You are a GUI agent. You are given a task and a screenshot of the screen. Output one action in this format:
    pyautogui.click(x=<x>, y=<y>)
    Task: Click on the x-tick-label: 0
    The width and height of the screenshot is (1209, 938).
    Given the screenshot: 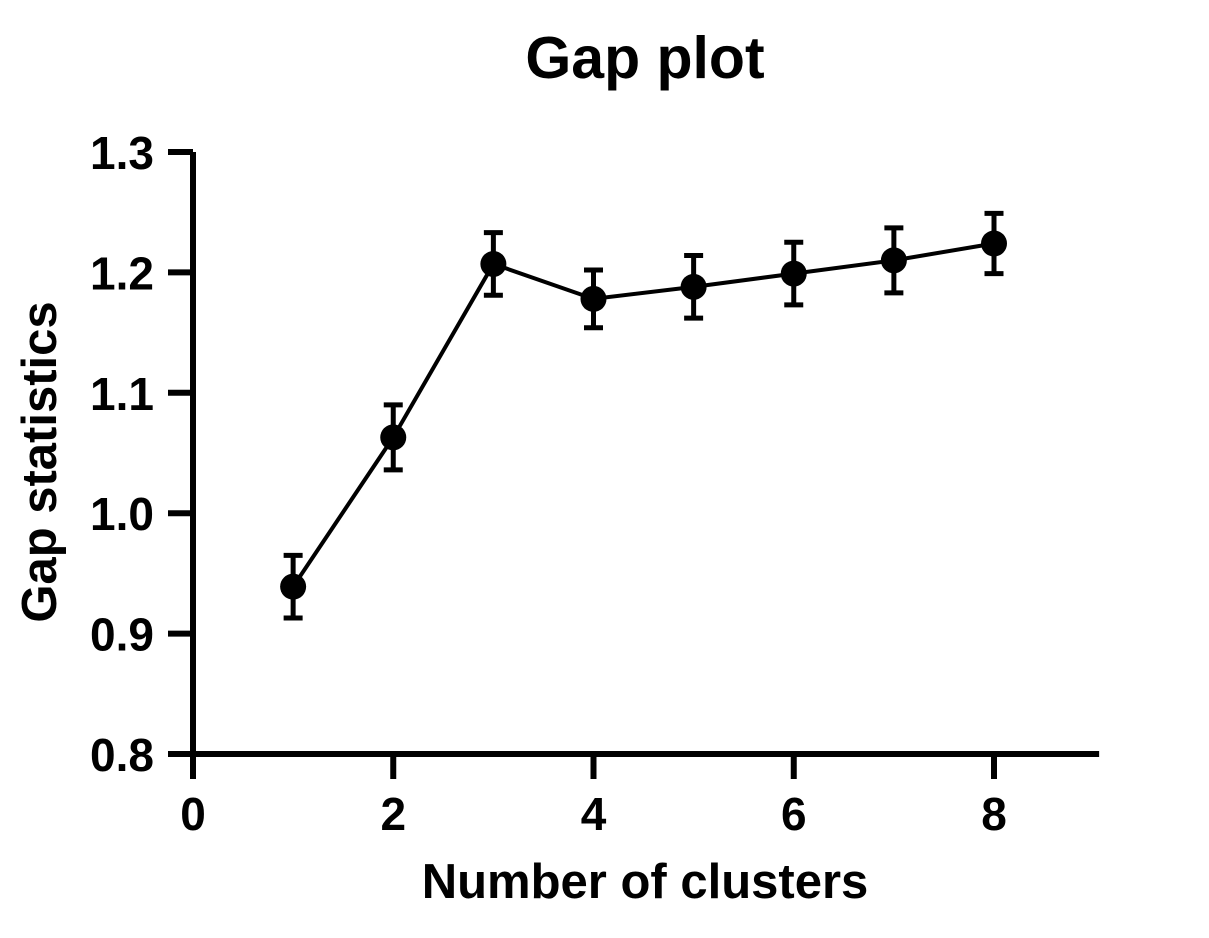 What is the action you would take?
    pyautogui.click(x=193, y=814)
    